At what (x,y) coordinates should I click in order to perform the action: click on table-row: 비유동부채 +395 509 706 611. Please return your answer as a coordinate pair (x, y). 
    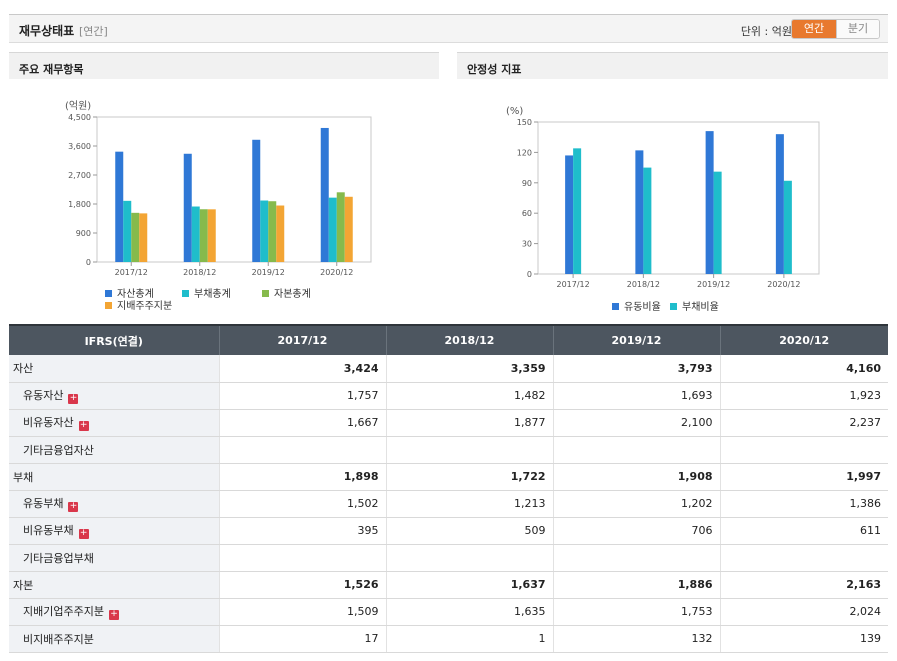
    Looking at the image, I should click on (448, 531).